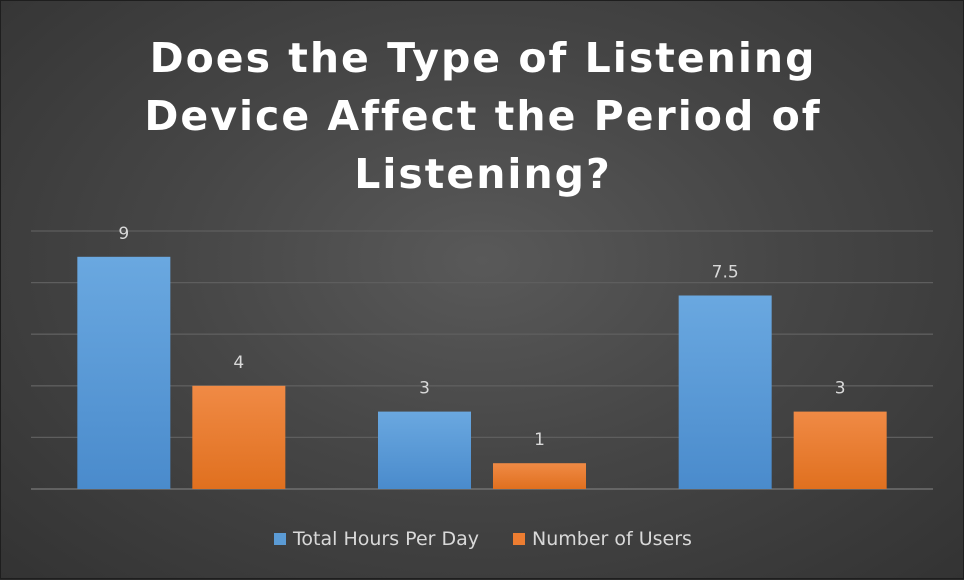 The height and width of the screenshot is (580, 964). I want to click on chart-title-line-2: Device Affect the Period of, so click(483, 116).